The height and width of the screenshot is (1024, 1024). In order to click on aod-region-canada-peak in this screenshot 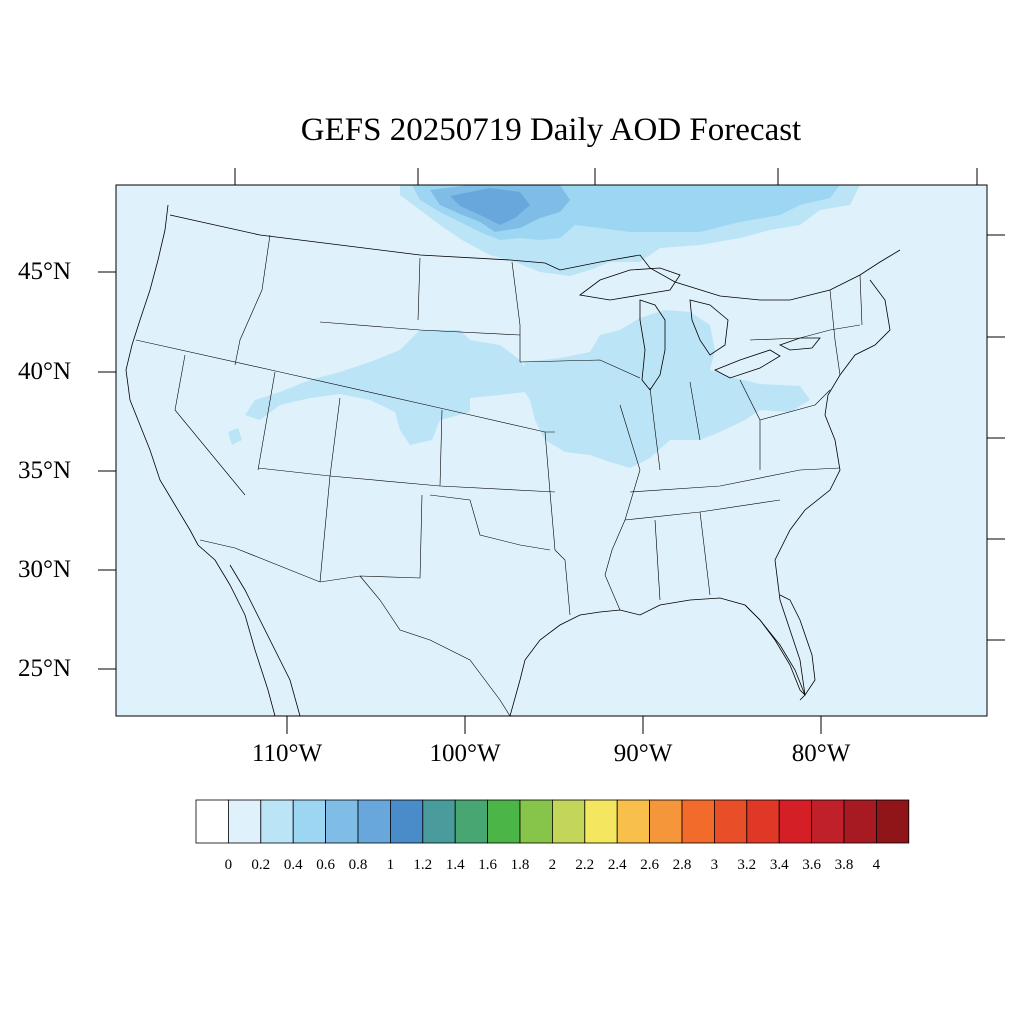, I will do `click(490, 206)`.